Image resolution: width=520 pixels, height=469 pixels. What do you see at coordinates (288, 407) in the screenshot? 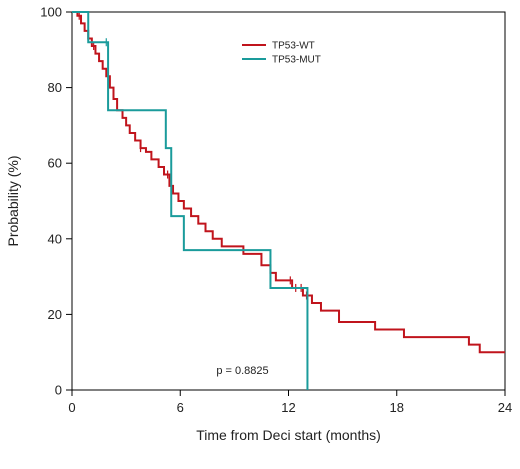
I see `x-tick-label: 12` at bounding box center [288, 407].